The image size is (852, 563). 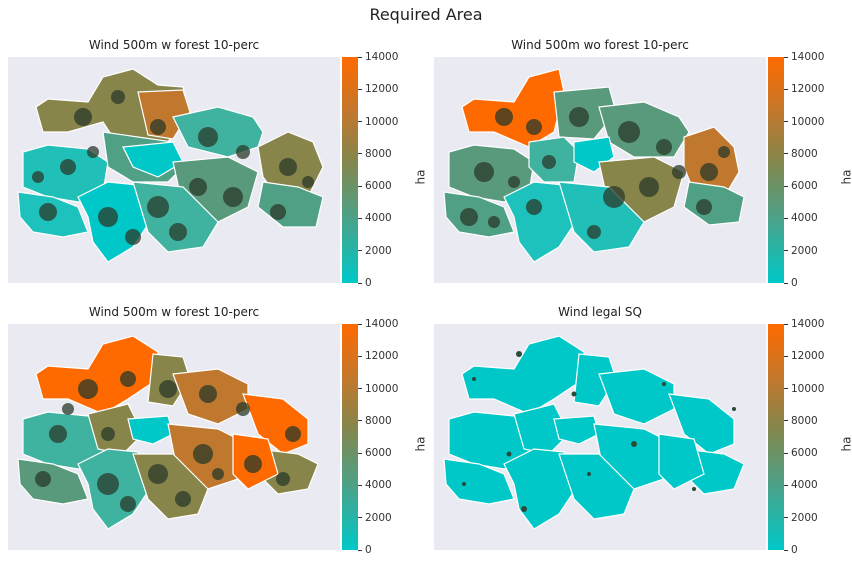 I want to click on figure-title: Required Area, so click(x=426, y=14).